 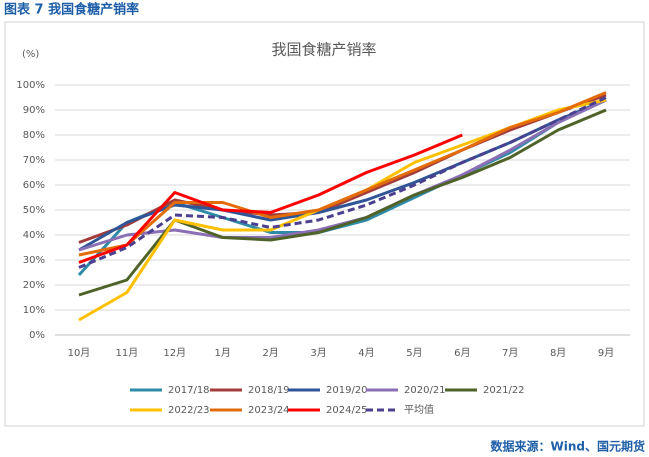 What do you see at coordinates (558, 353) in the screenshot?
I see `x-tick-label: 8月` at bounding box center [558, 353].